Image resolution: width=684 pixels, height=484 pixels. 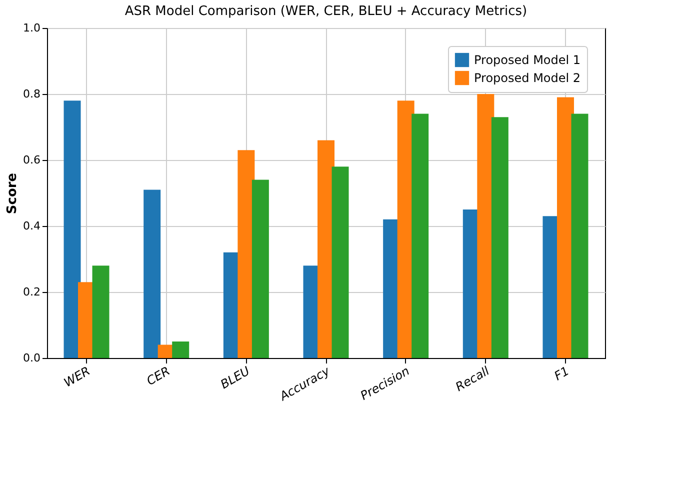 What do you see at coordinates (31, 292) in the screenshot?
I see `y-tick-label: 0.2` at bounding box center [31, 292].